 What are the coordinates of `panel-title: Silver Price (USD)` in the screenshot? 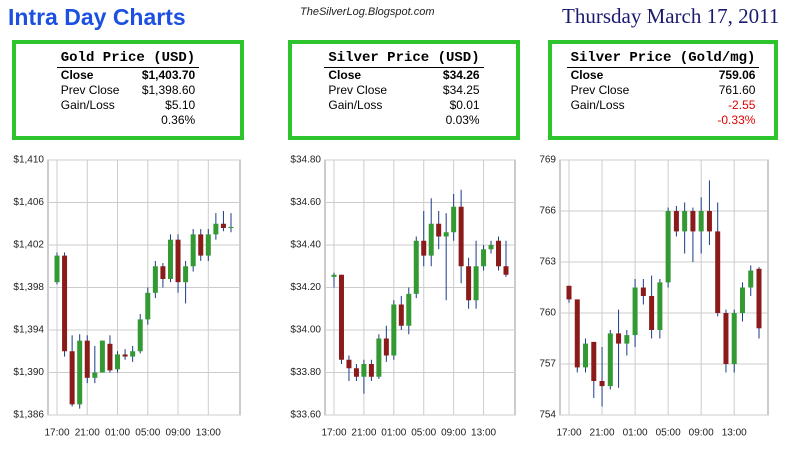 It's located at (404, 59).